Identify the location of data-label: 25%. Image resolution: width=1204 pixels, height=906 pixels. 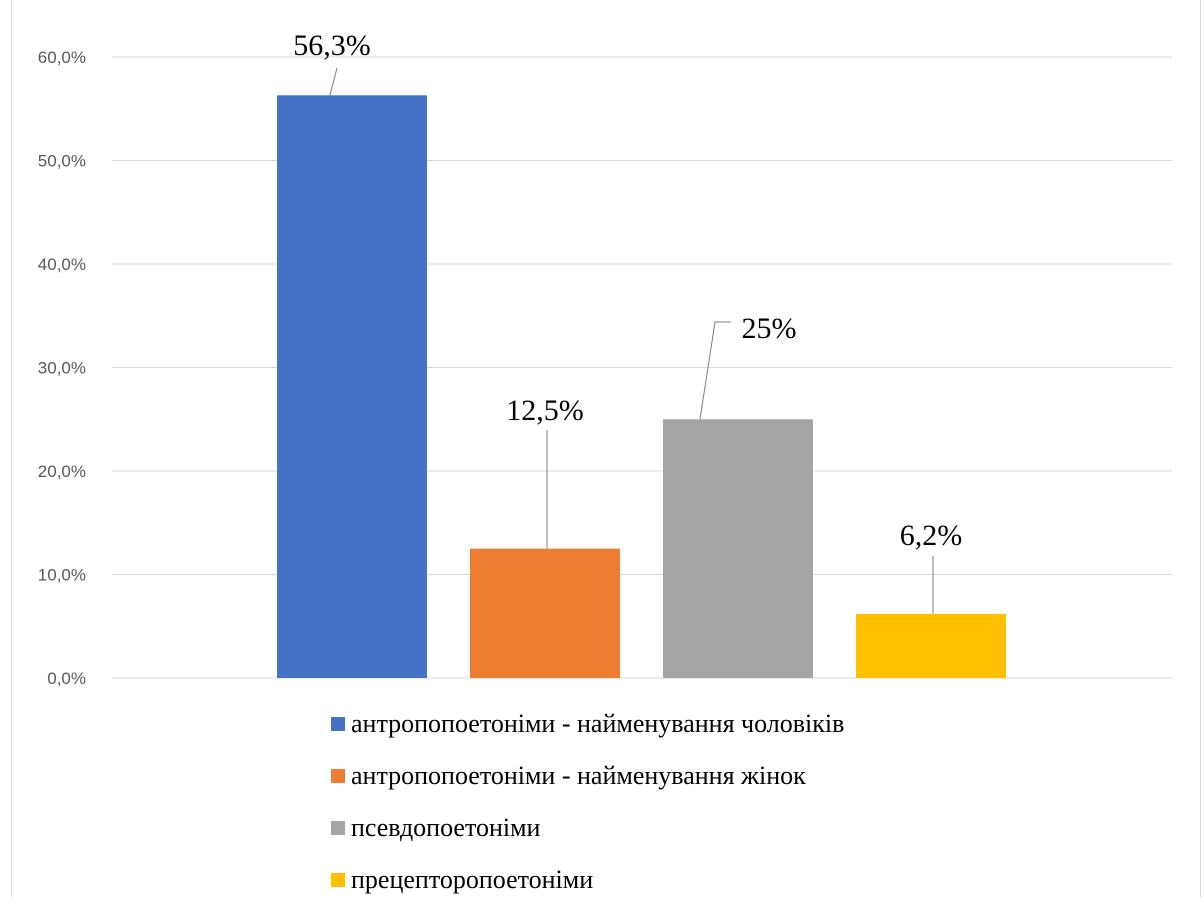
(769, 328).